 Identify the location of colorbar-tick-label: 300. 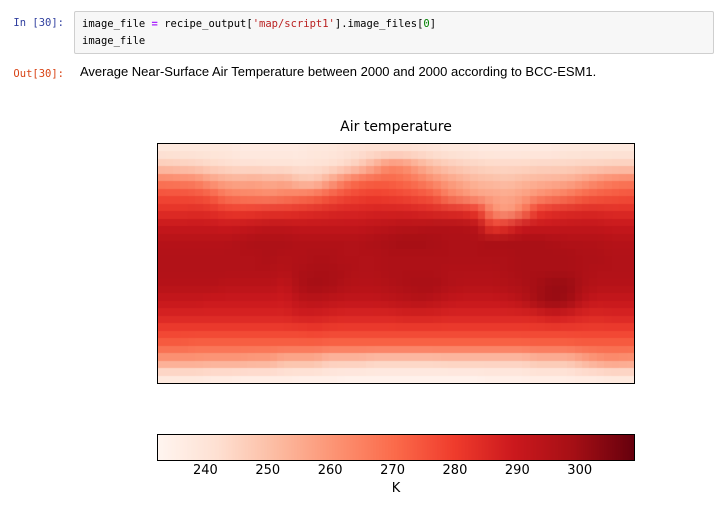
(580, 470).